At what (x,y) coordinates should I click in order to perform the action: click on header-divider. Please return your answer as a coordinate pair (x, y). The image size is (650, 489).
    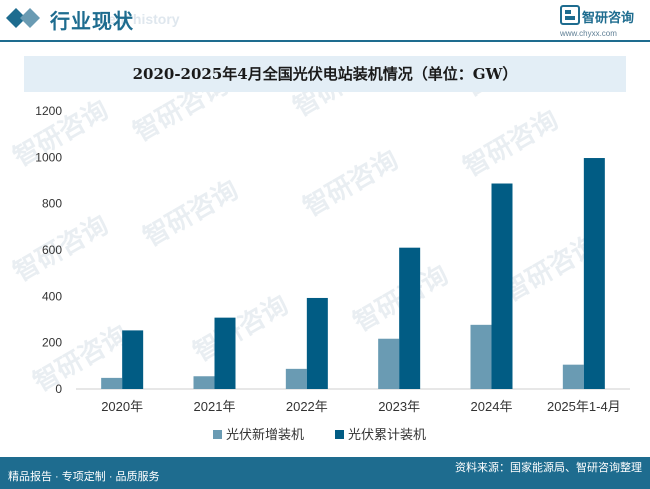
    Looking at the image, I should click on (325, 41).